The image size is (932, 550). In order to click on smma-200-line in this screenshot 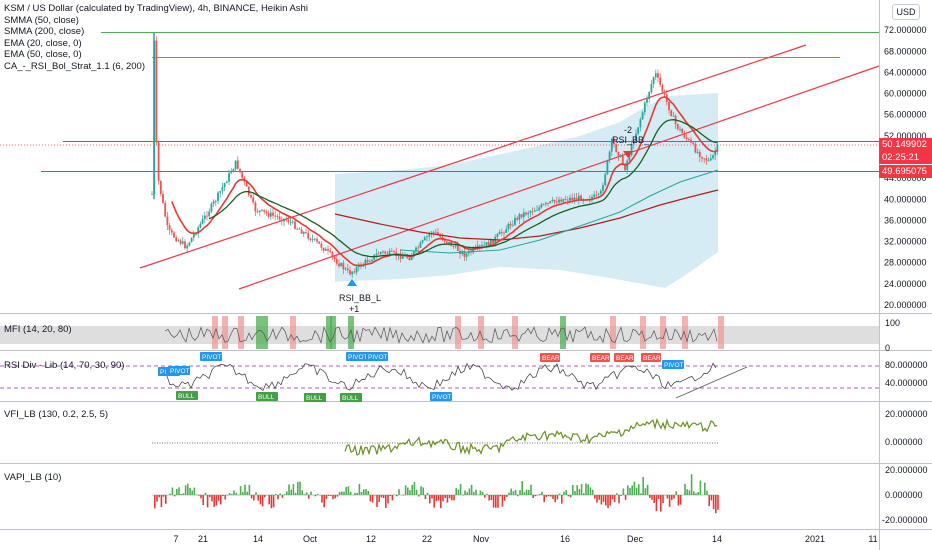, I will do `click(526, 215)`.